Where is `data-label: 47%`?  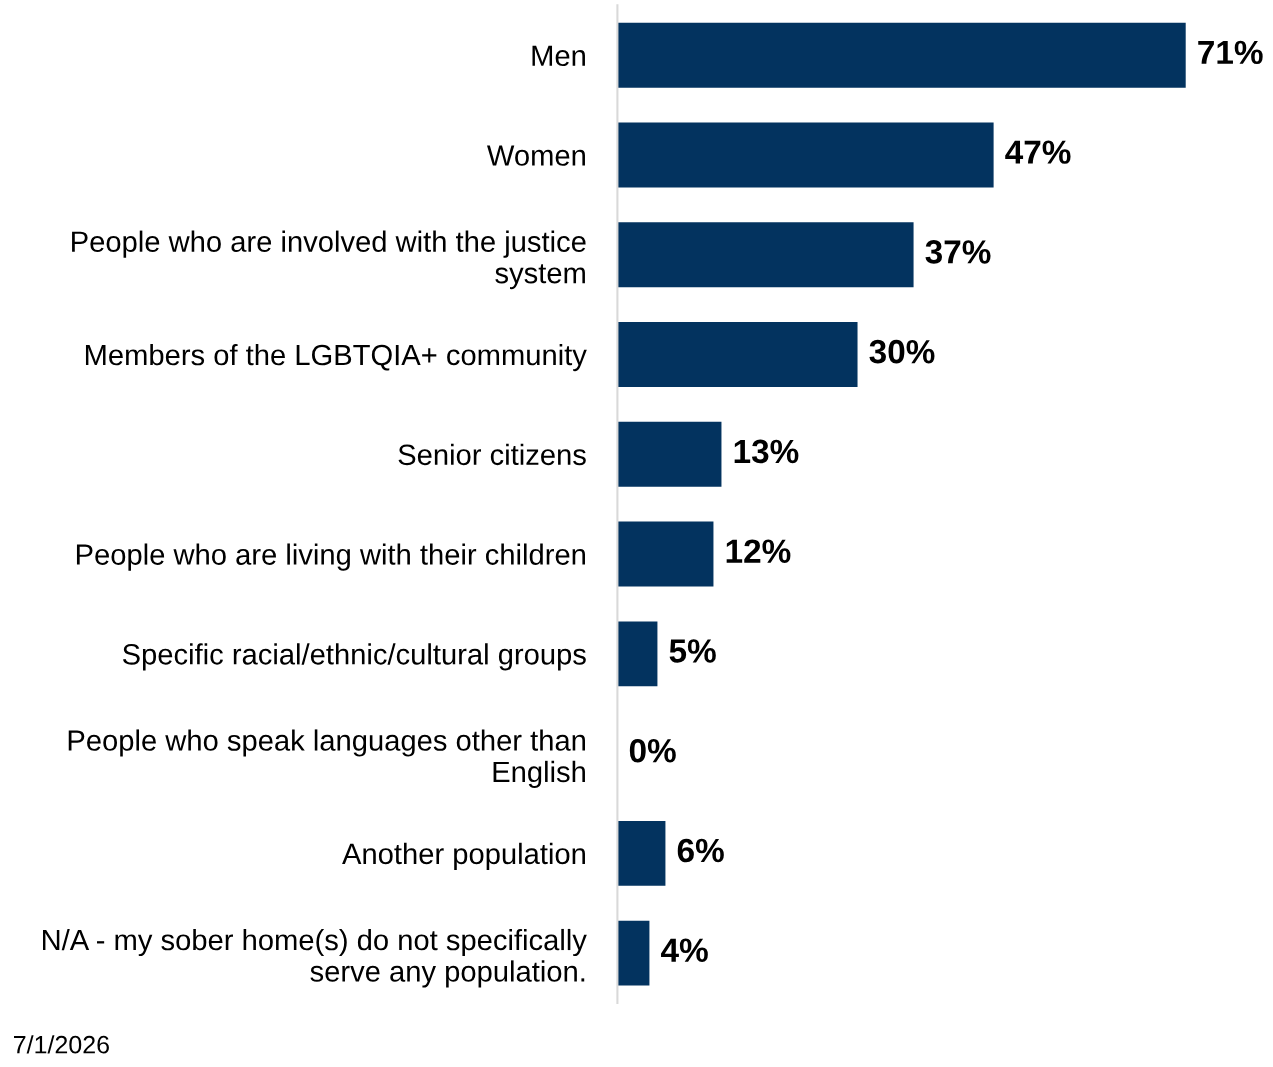
data-label: 47% is located at coordinates (1038, 152).